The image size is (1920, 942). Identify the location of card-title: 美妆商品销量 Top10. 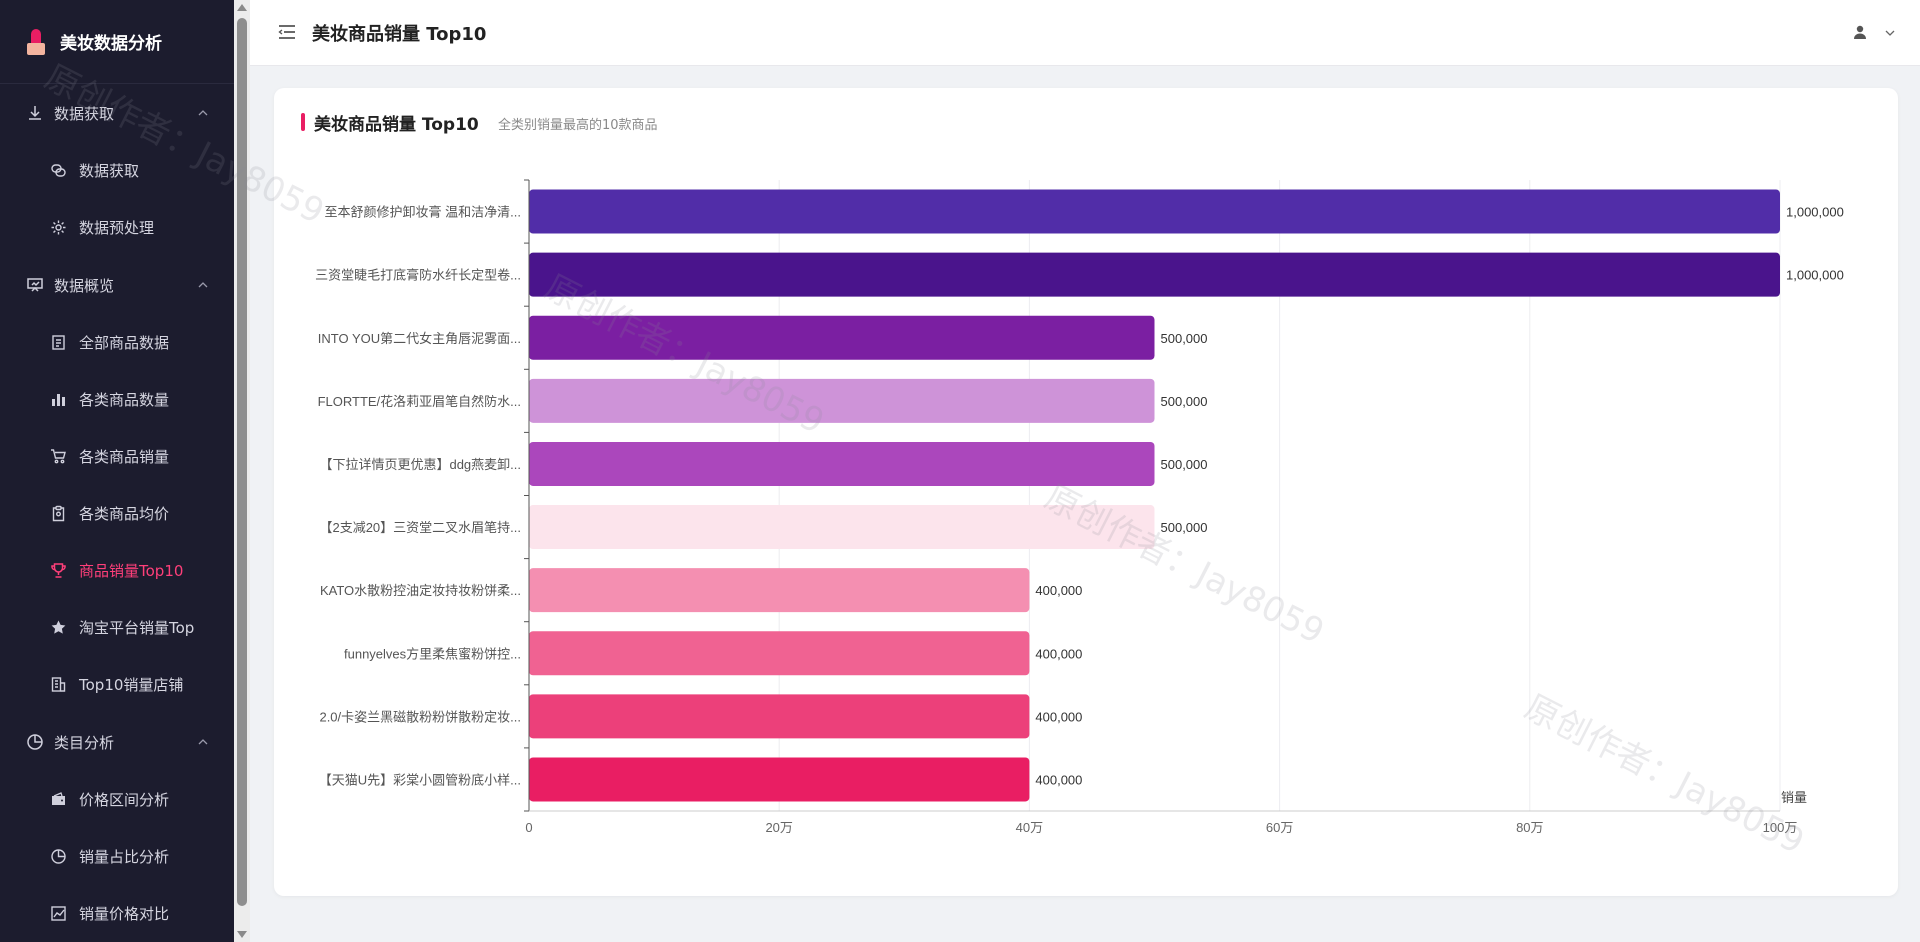
(396, 125).